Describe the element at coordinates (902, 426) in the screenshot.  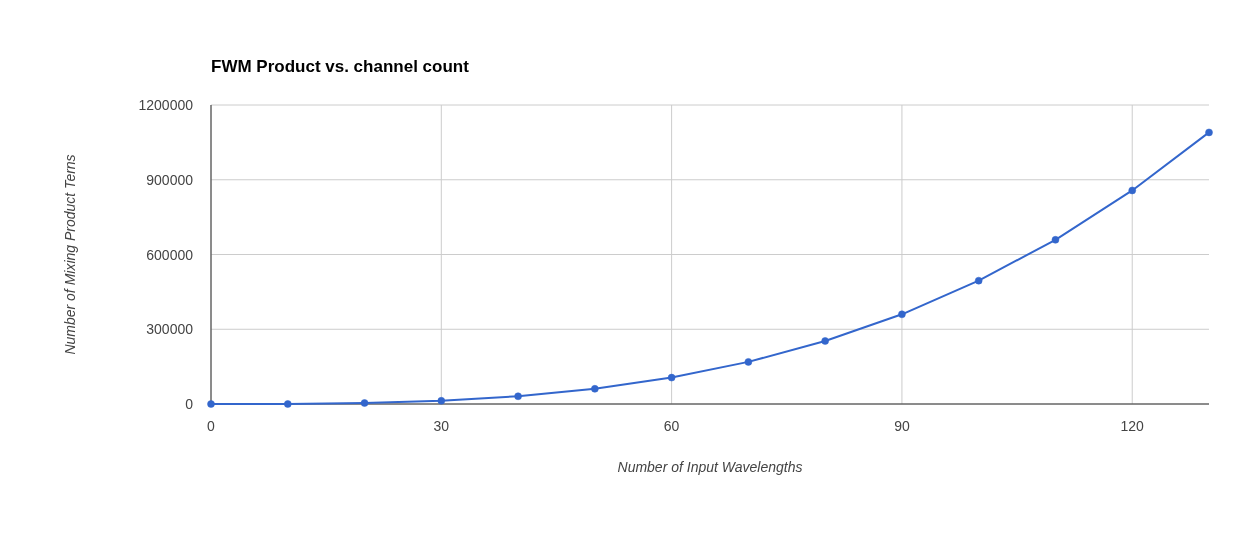
I see `x-tick-label: 90` at that location.